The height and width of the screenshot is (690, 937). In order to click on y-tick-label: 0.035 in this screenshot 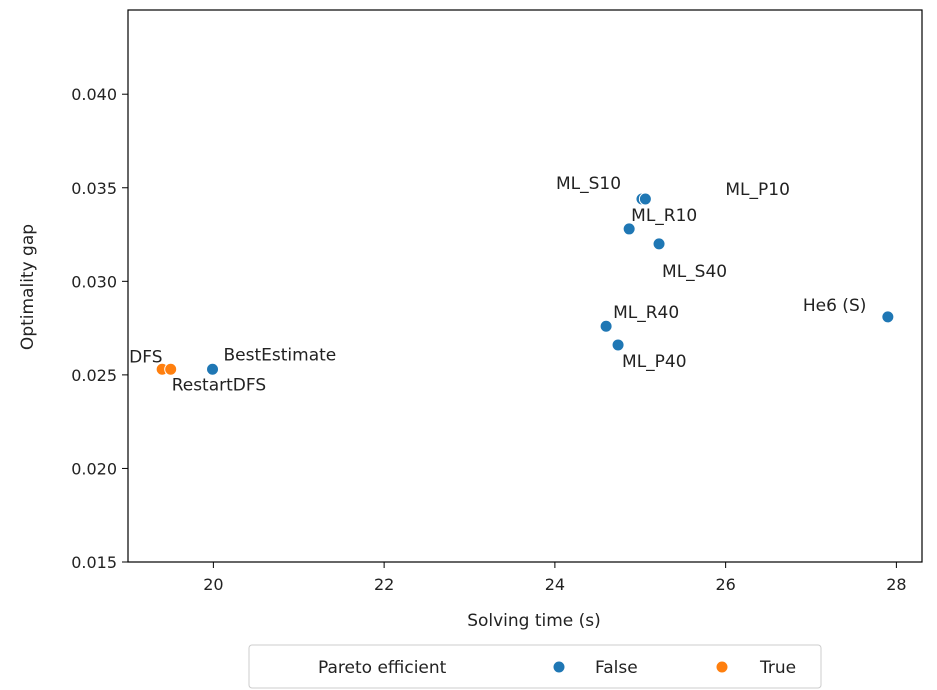, I will do `click(94, 188)`.